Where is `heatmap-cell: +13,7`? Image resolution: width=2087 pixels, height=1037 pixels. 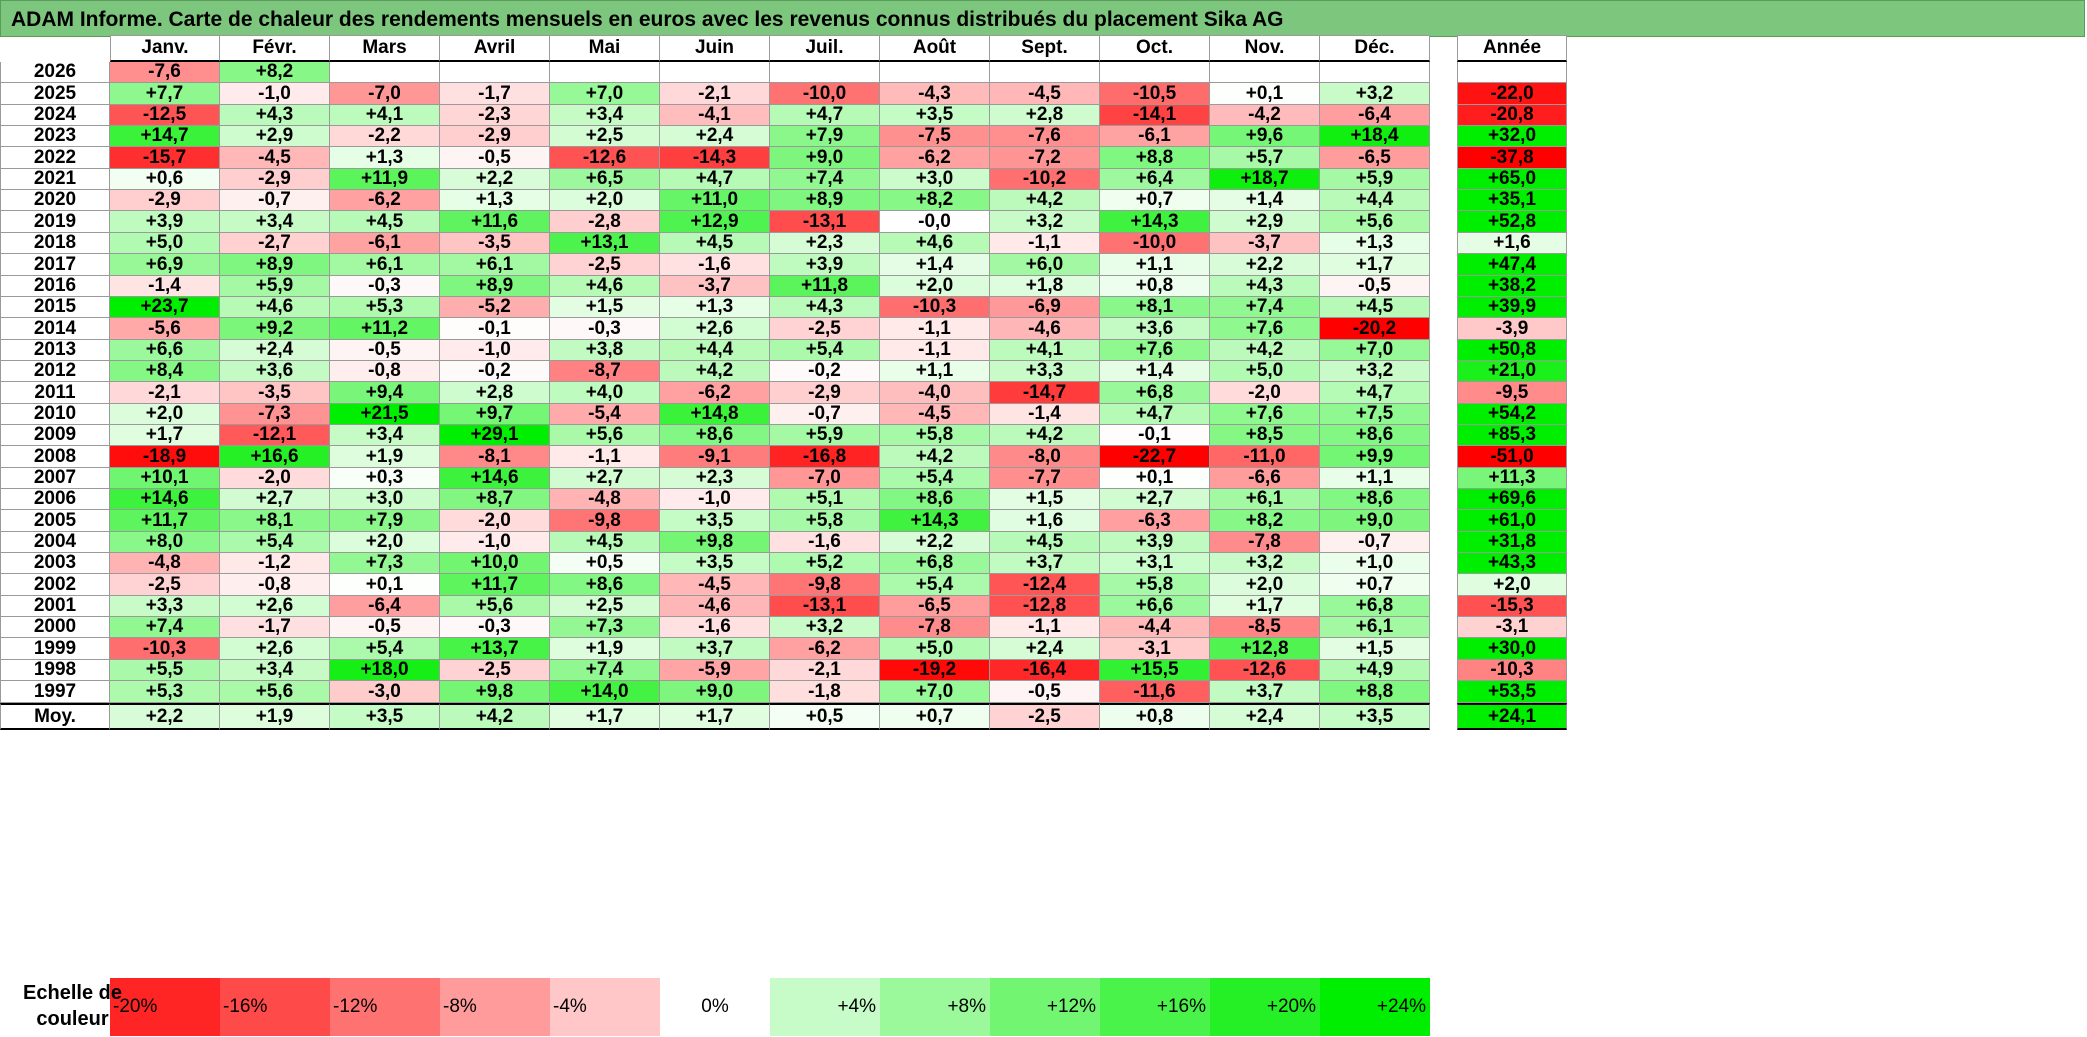 heatmap-cell: +13,7 is located at coordinates (495, 649).